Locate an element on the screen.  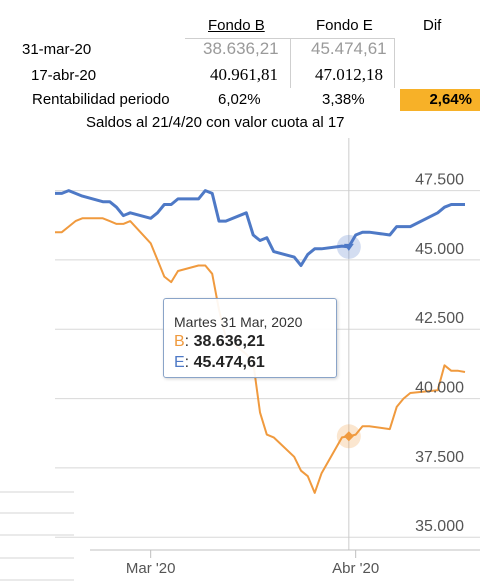
marker-b is located at coordinates (348, 436).